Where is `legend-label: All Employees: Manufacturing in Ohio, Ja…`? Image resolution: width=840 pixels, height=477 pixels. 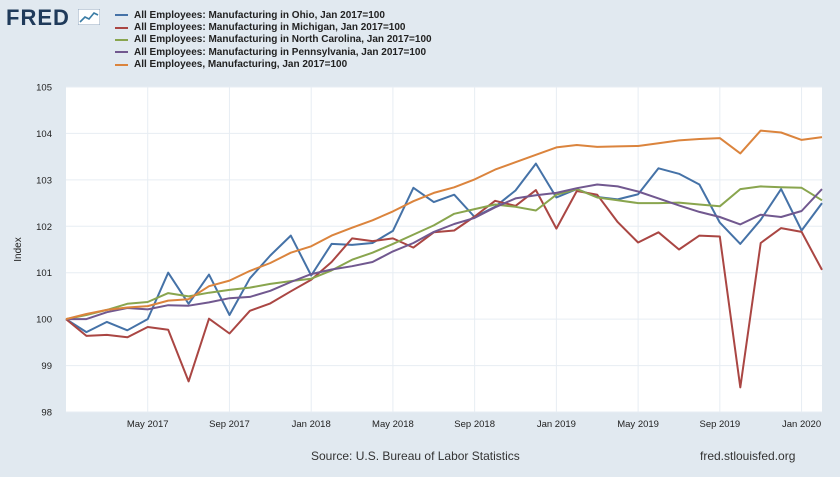 legend-label: All Employees: Manufacturing in Ohio, Ja… is located at coordinates (259, 15).